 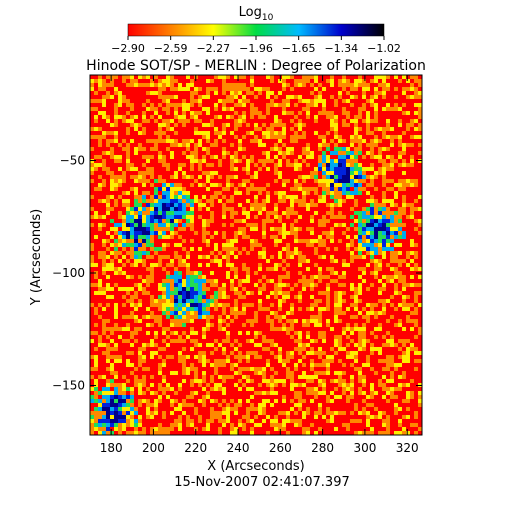 I want to click on colorbar-tick-label: −1.96, so click(x=256, y=48).